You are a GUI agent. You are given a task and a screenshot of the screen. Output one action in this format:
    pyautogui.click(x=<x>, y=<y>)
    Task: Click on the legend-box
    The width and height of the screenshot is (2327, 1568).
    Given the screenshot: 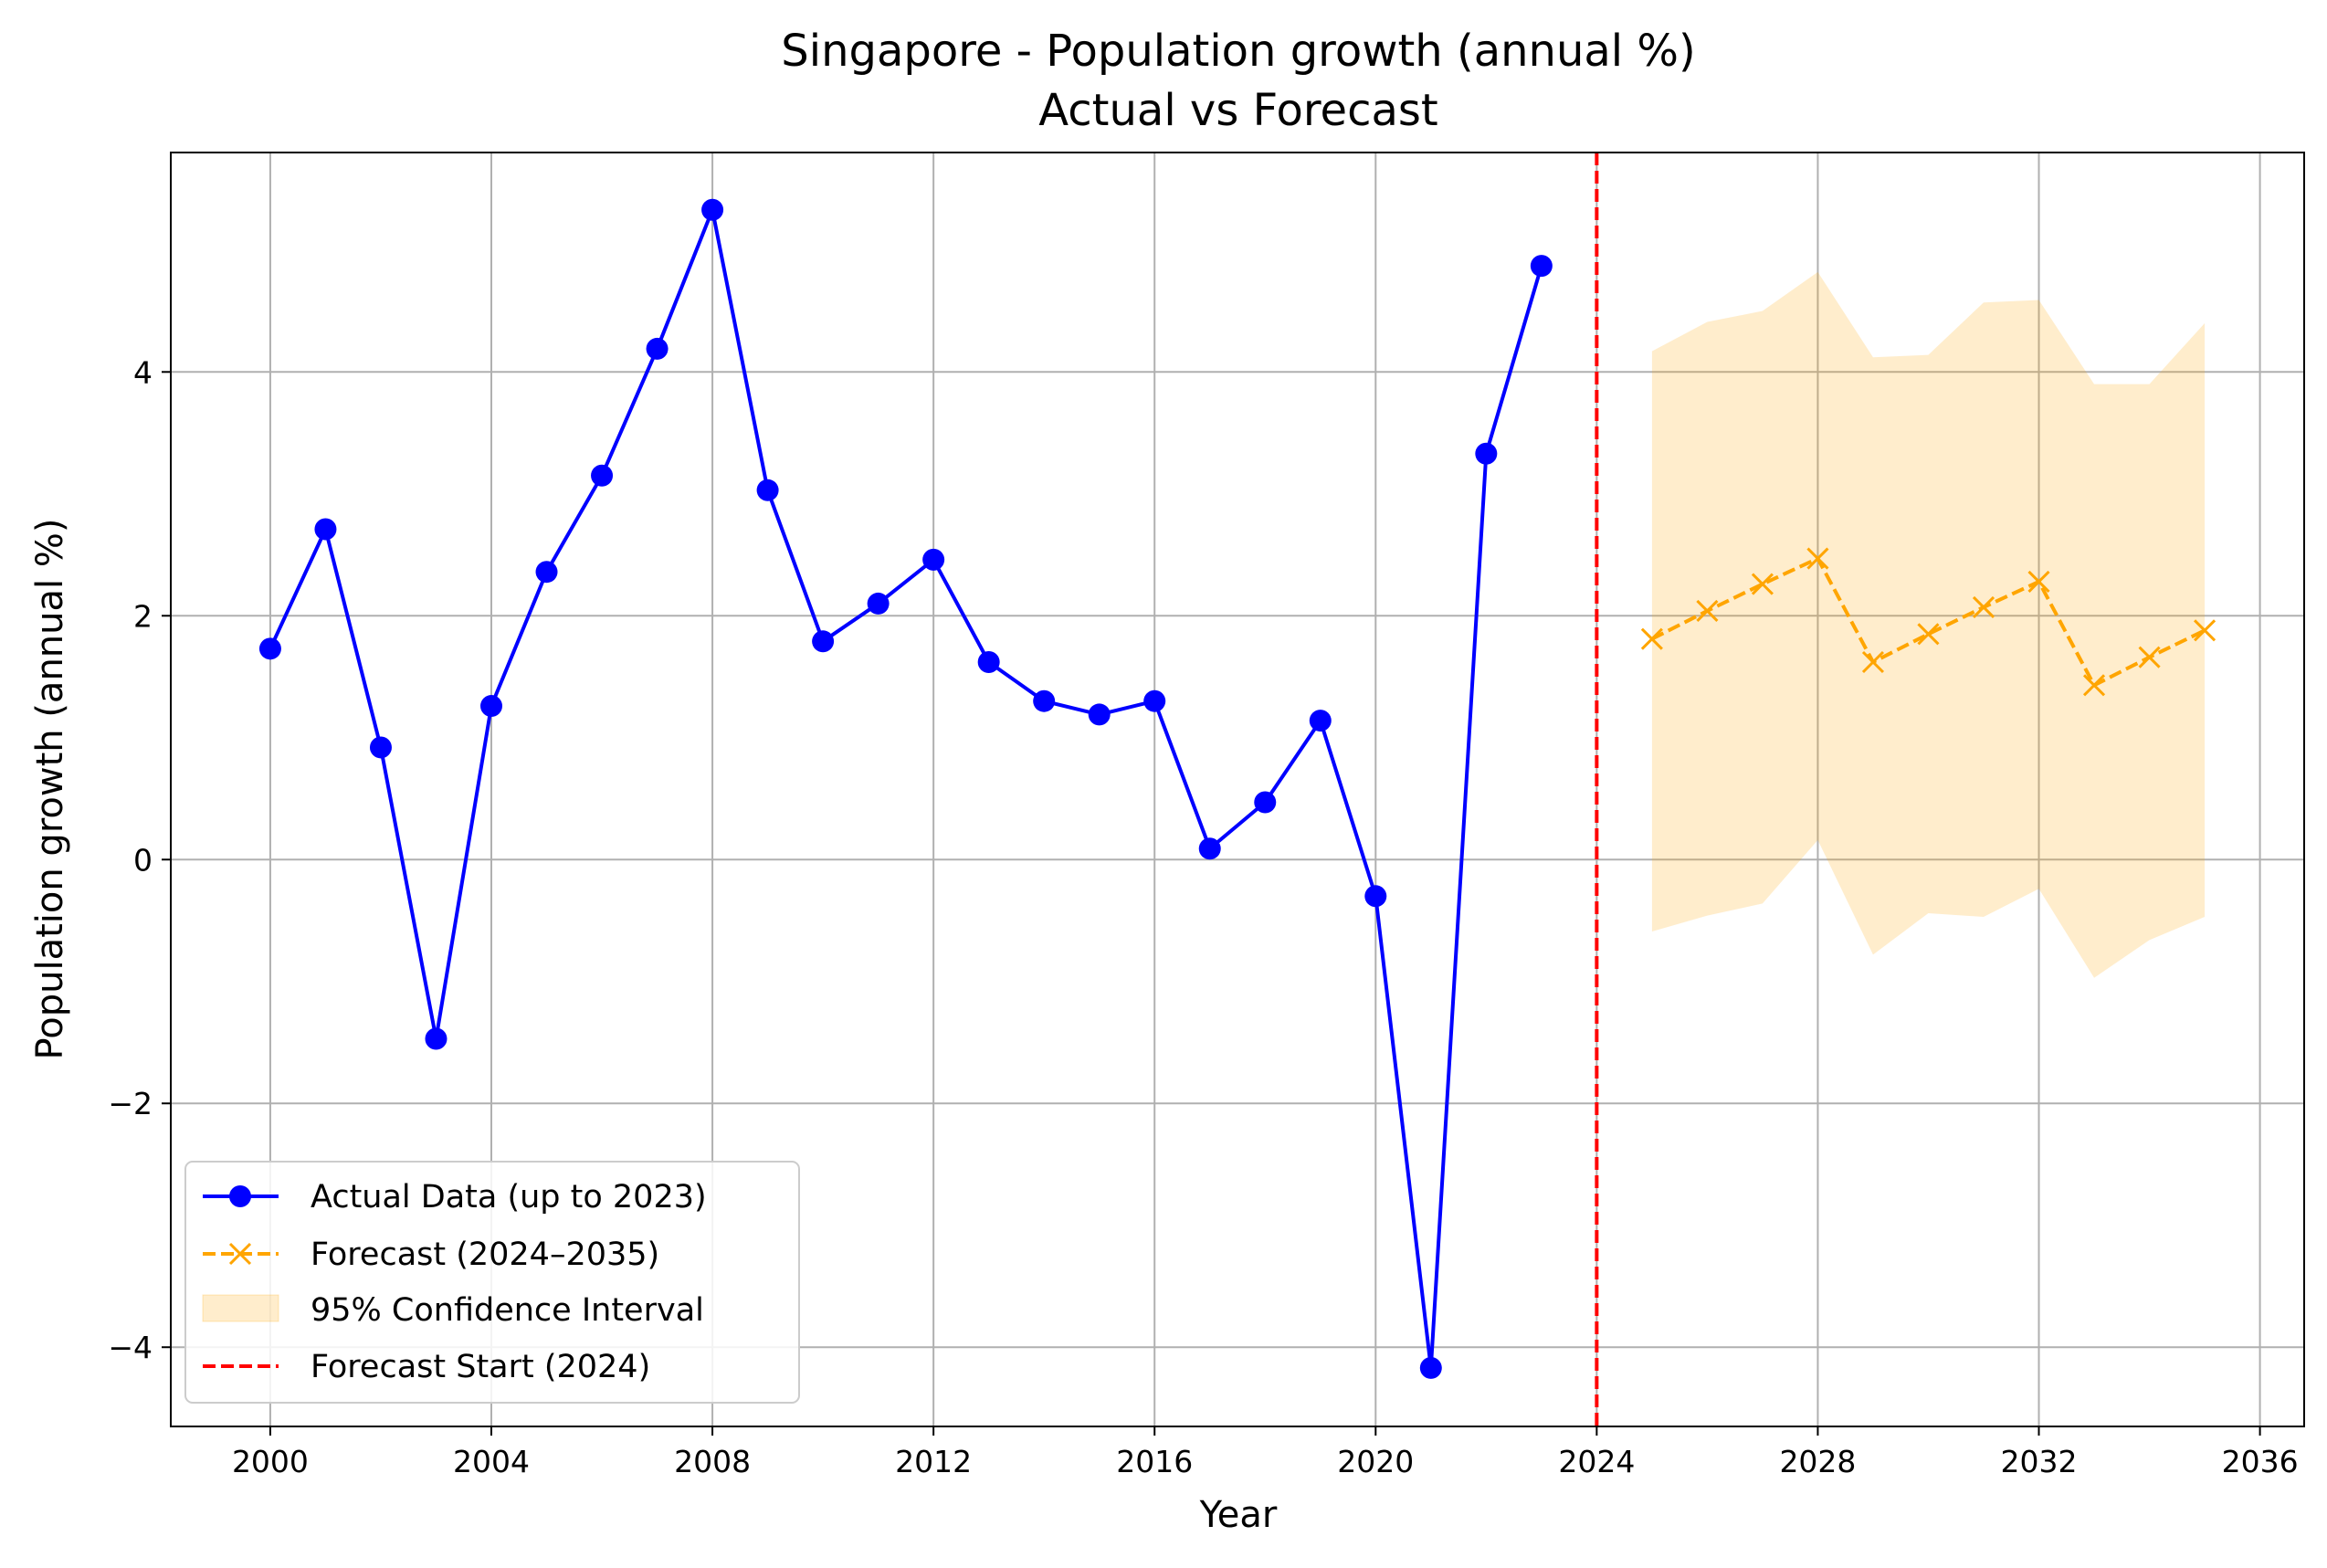 What is the action you would take?
    pyautogui.click(x=492, y=1282)
    